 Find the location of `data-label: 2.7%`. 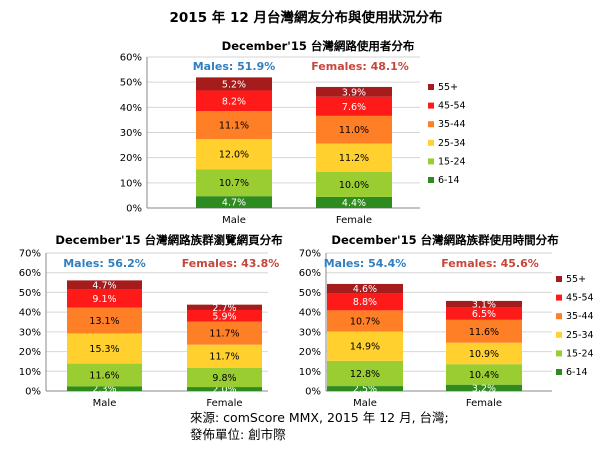

data-label: 2.7% is located at coordinates (224, 308).